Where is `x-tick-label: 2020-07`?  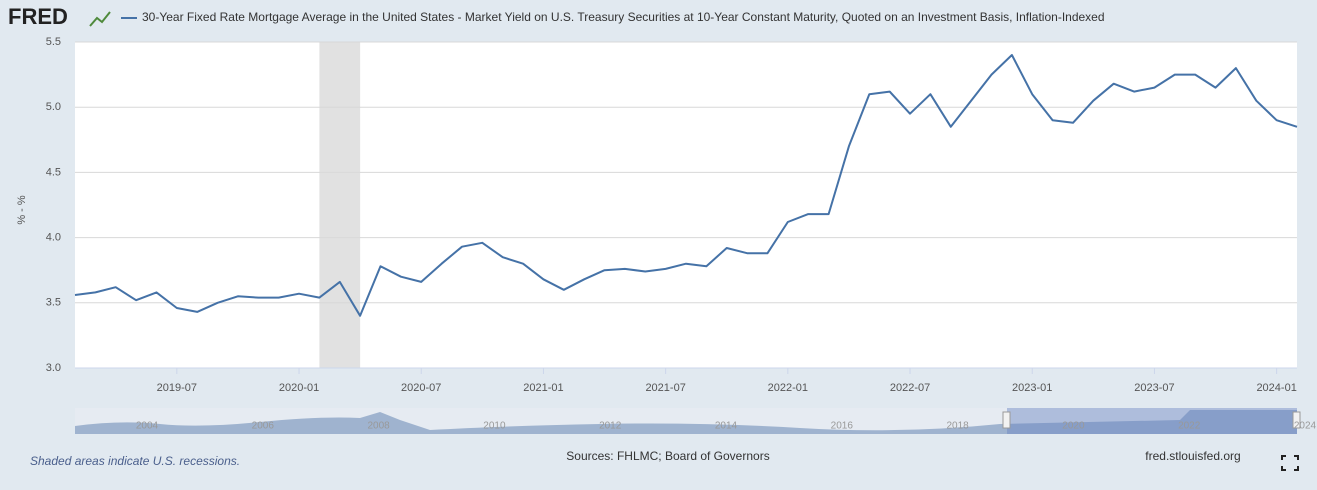
x-tick-label: 2020-07 is located at coordinates (421, 388).